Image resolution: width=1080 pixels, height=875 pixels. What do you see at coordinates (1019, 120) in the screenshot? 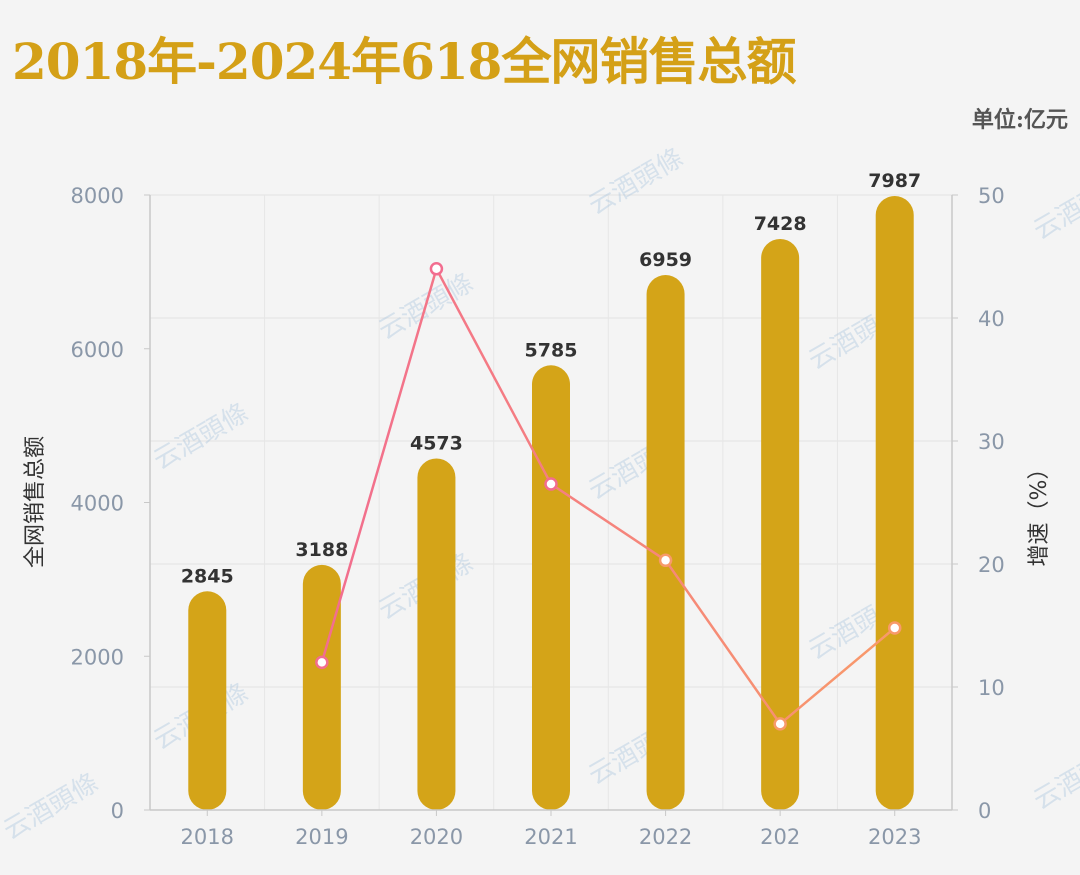
I see `unit-label: 单位:亿元` at bounding box center [1019, 120].